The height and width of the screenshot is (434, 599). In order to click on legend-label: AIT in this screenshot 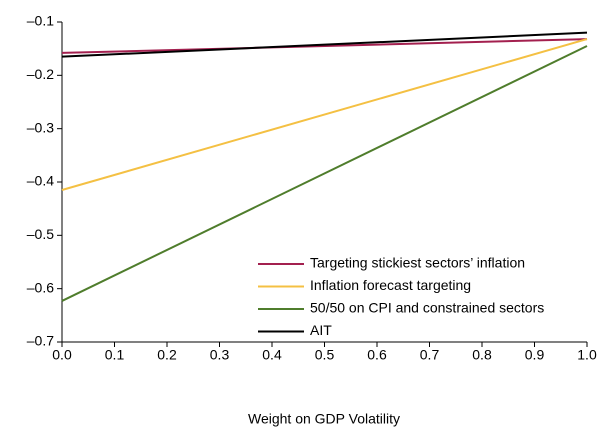, I will do `click(321, 330)`.